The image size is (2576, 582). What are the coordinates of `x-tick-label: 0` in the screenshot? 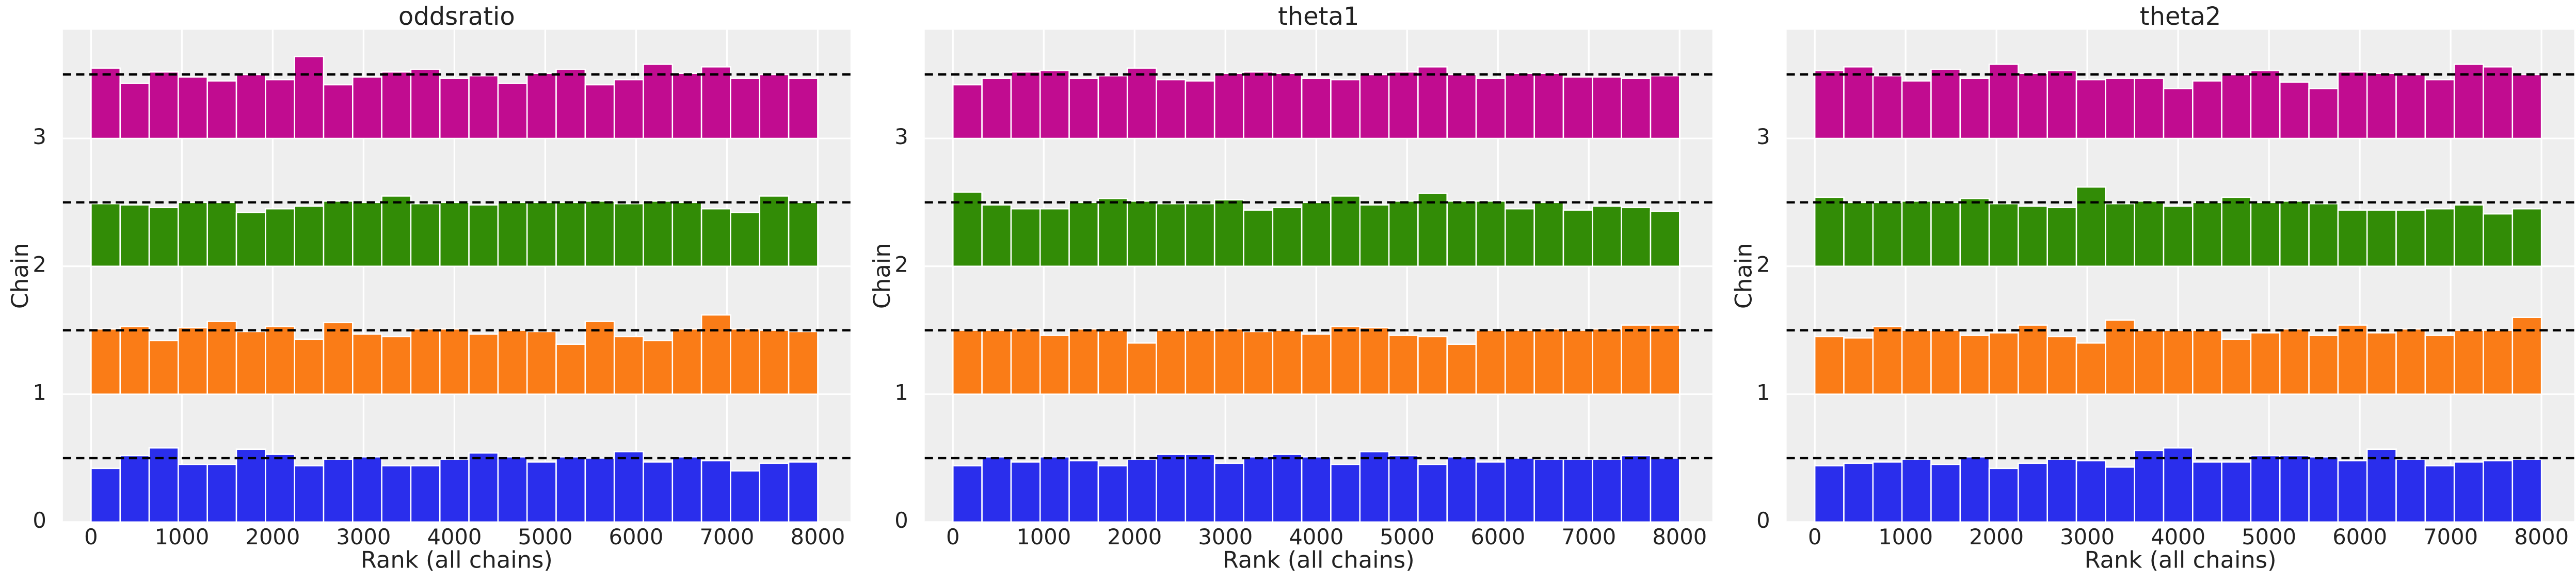 It's located at (1814, 536).